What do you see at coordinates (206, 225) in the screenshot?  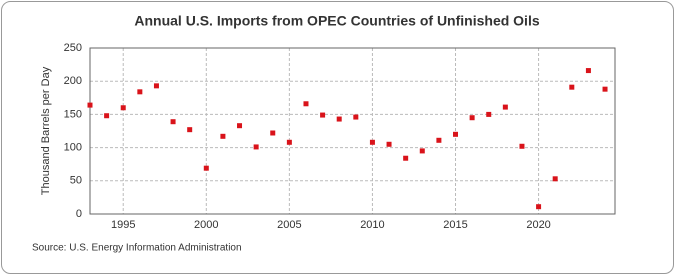 I see `x-tick-label: 2000` at bounding box center [206, 225].